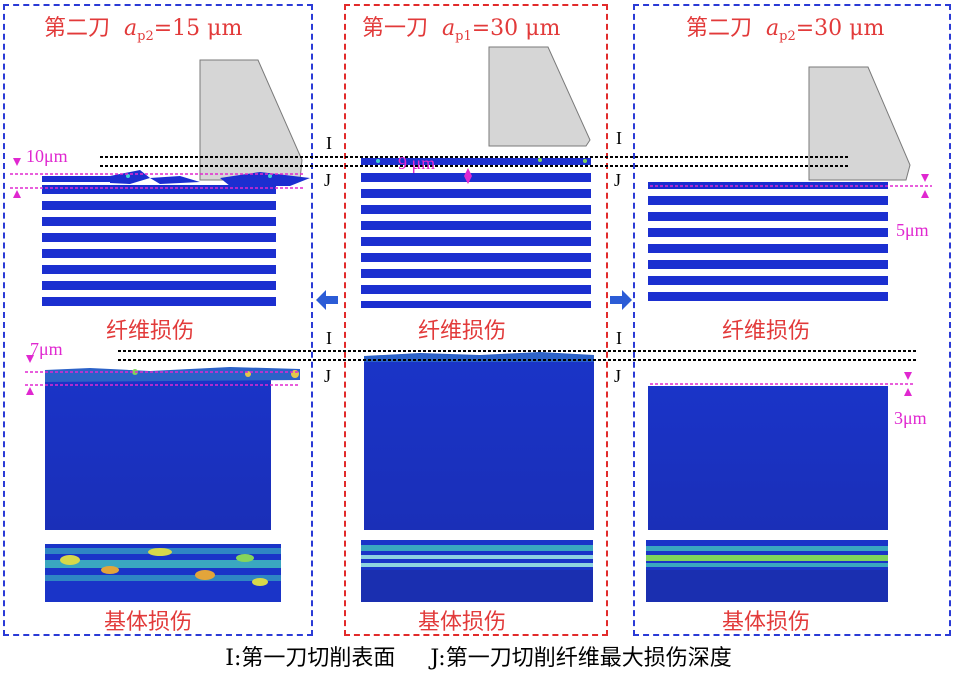  Describe the element at coordinates (621, 300) in the screenshot. I see `arrow-right-icon` at that location.